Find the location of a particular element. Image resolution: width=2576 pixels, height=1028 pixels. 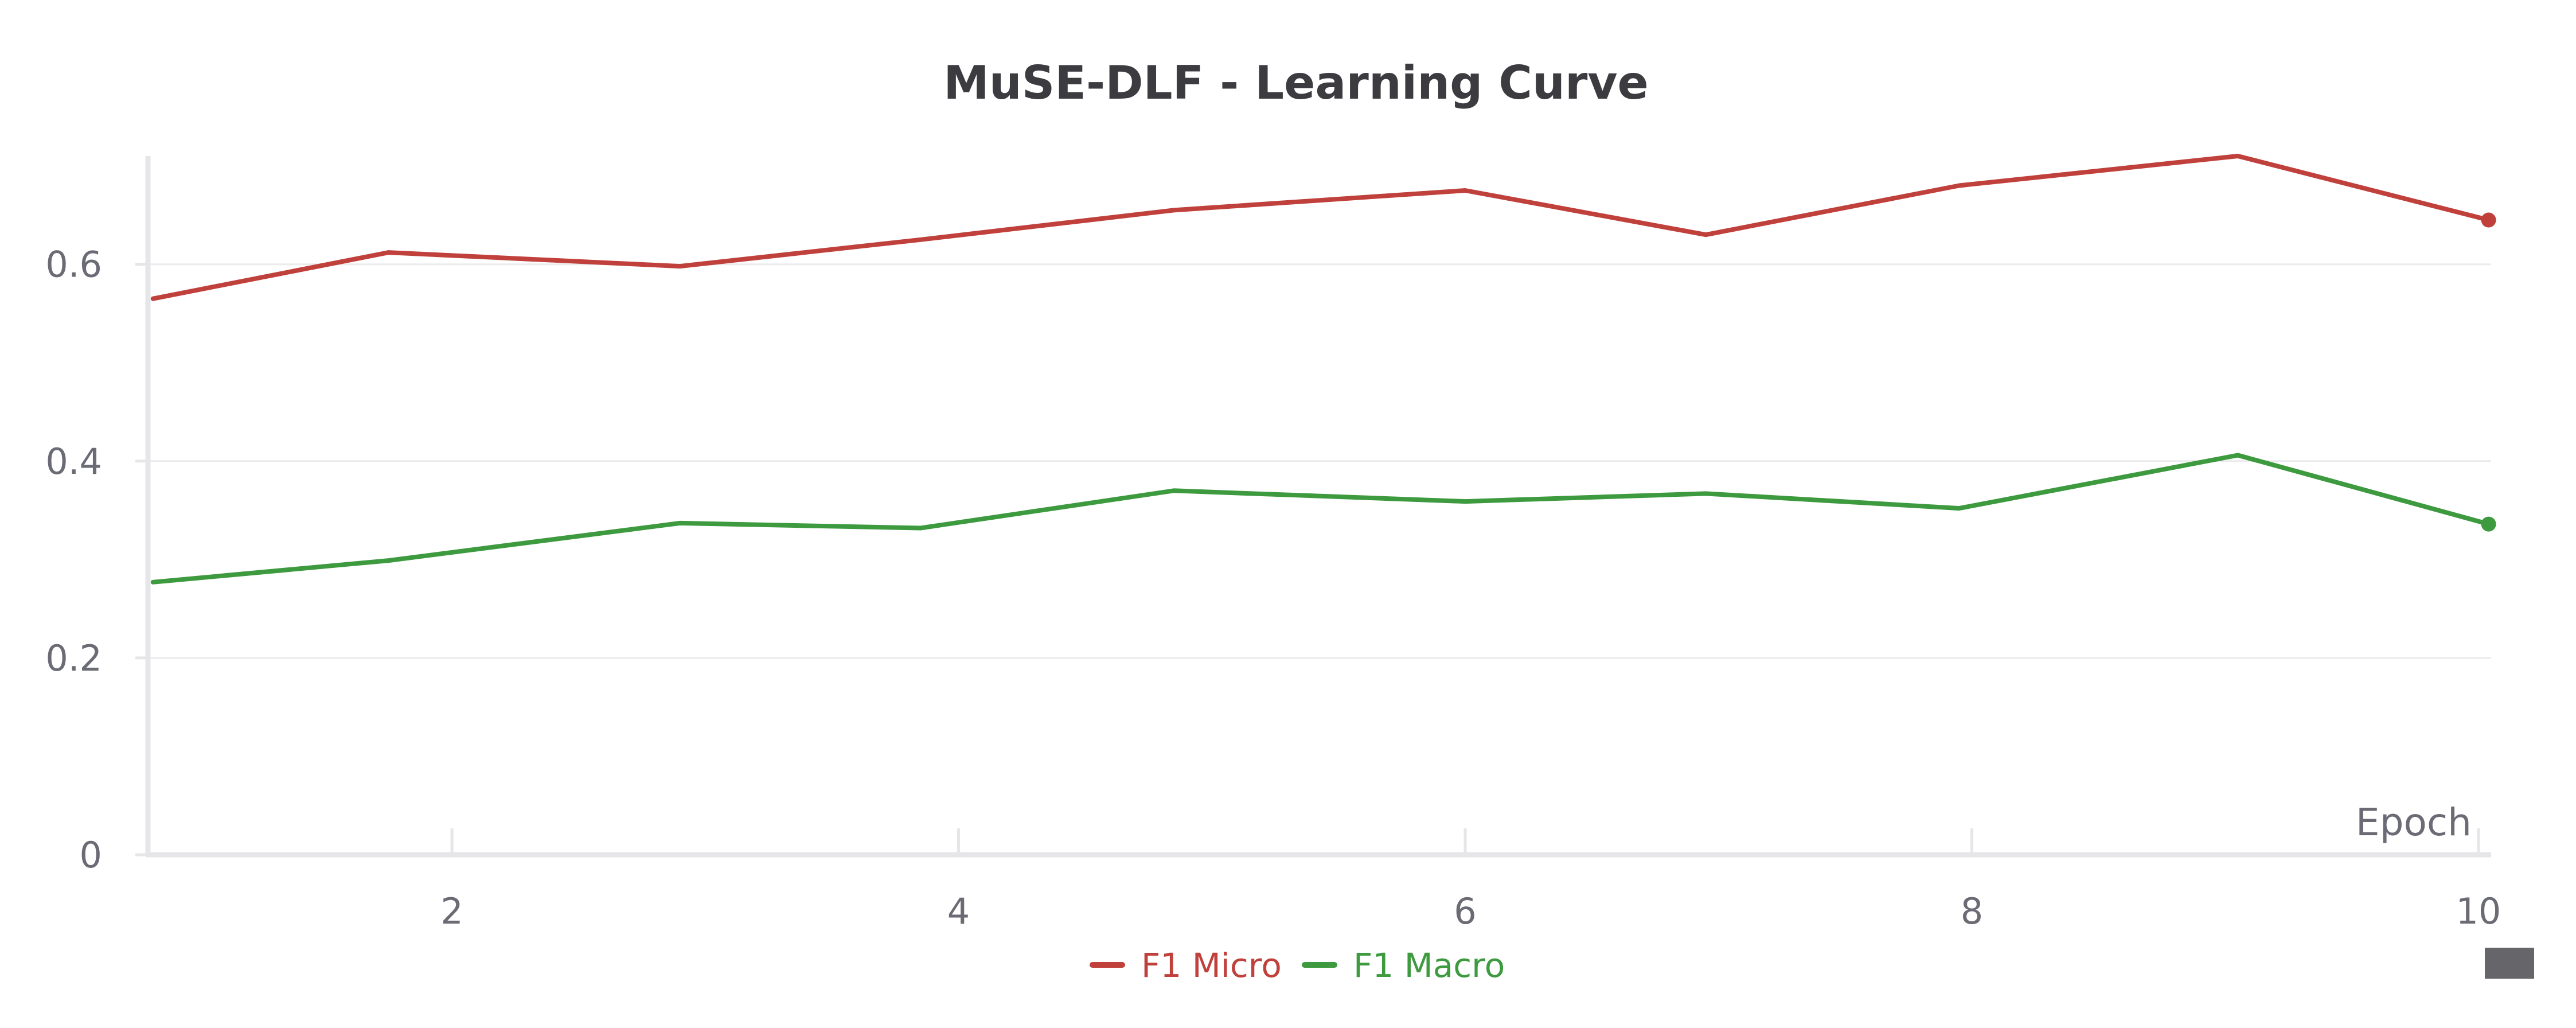

x-tick-label: 10 is located at coordinates (2479, 911).